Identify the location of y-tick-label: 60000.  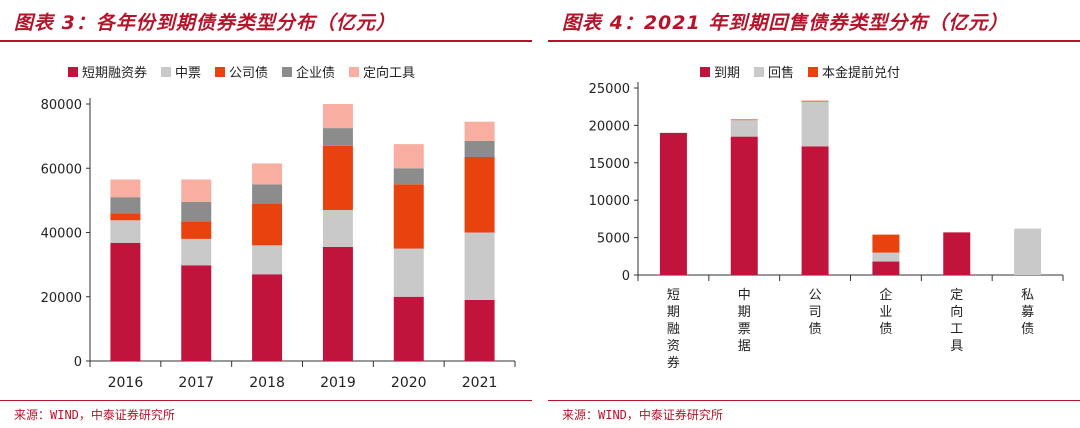
(61, 169).